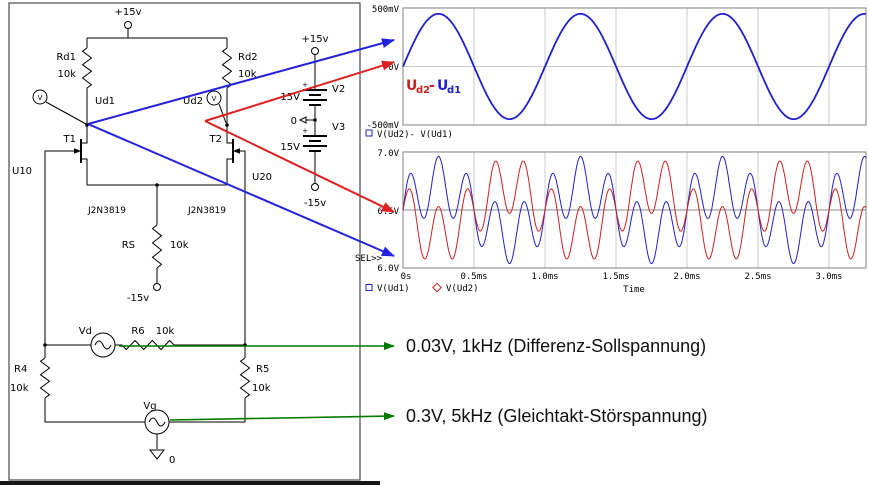 This screenshot has width=869, height=485. I want to click on vd-label: Vd, so click(85, 331).